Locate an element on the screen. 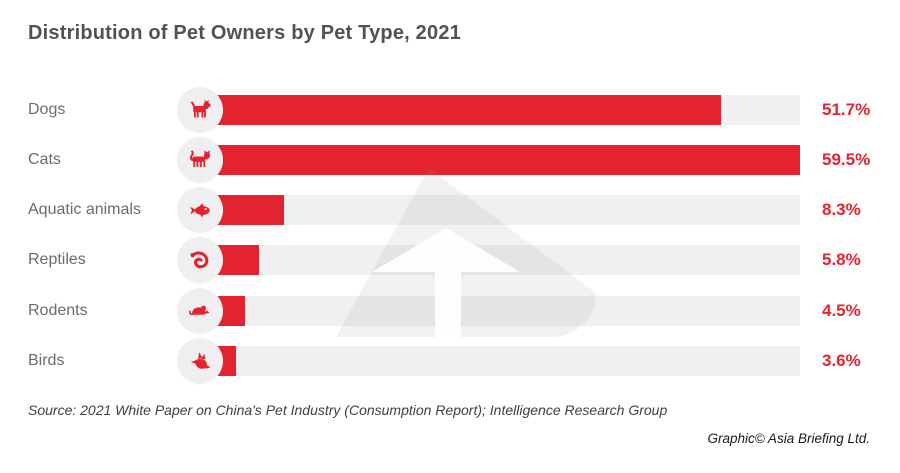 The image size is (900, 473). bar-row-aquatic: Aquatic animals 8.3% is located at coordinates (450, 210).